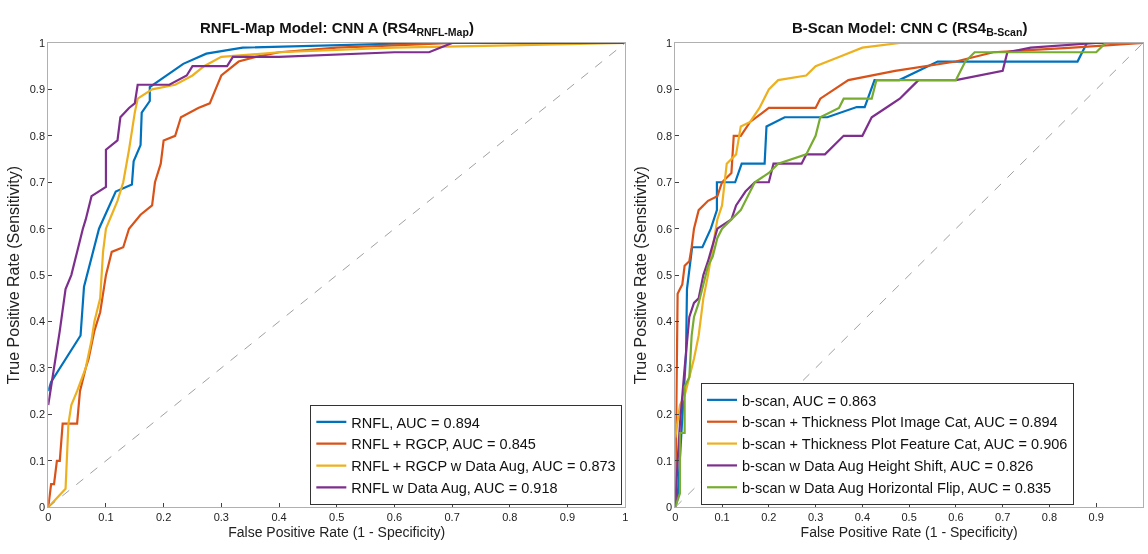 Image resolution: width=1148 pixels, height=554 pixels. I want to click on chart-title: RNFL-Map Model: CNN A (RS4$_{RNFL-Map}$), so click(337, 29).